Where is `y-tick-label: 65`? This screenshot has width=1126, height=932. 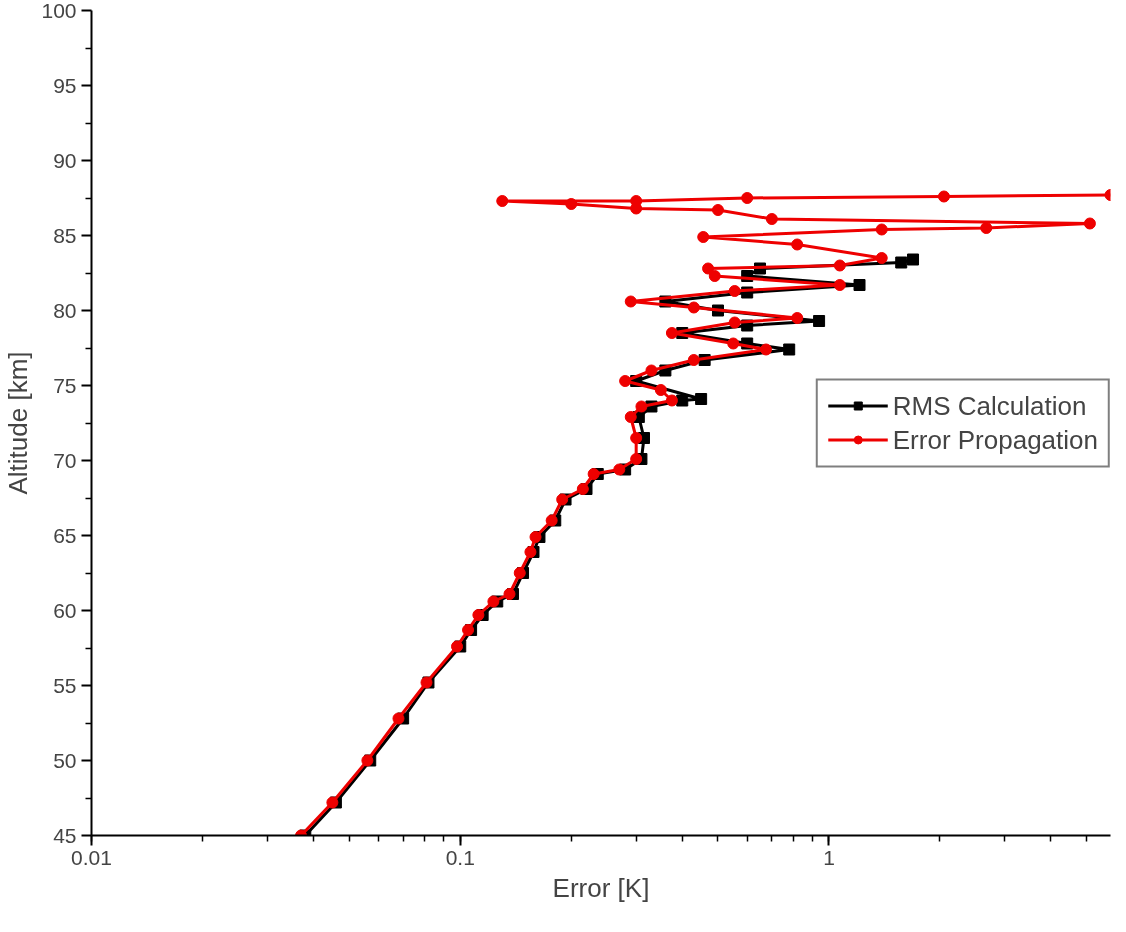
y-tick-label: 65 is located at coordinates (65, 535).